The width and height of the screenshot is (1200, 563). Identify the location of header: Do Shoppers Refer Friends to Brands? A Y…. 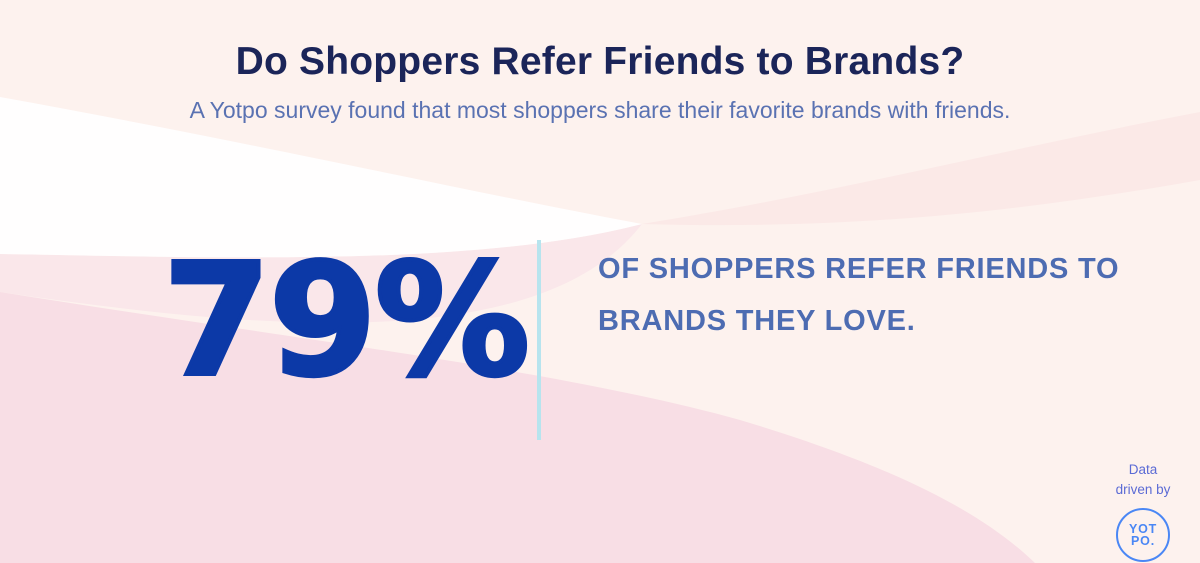
(600, 82).